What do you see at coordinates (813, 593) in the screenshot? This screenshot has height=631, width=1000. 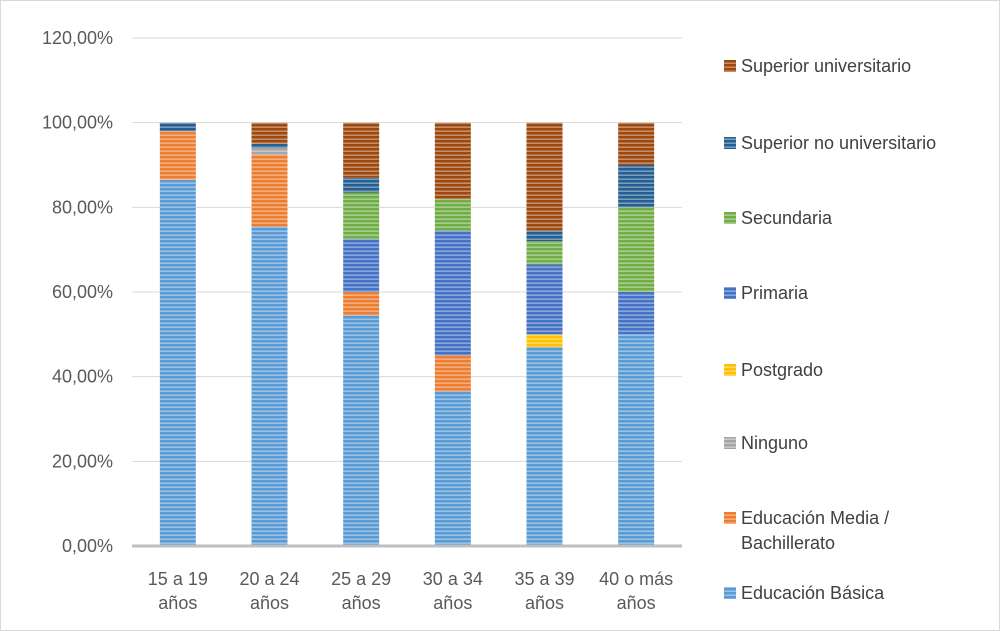 I see `legend-label: Educación Básica` at bounding box center [813, 593].